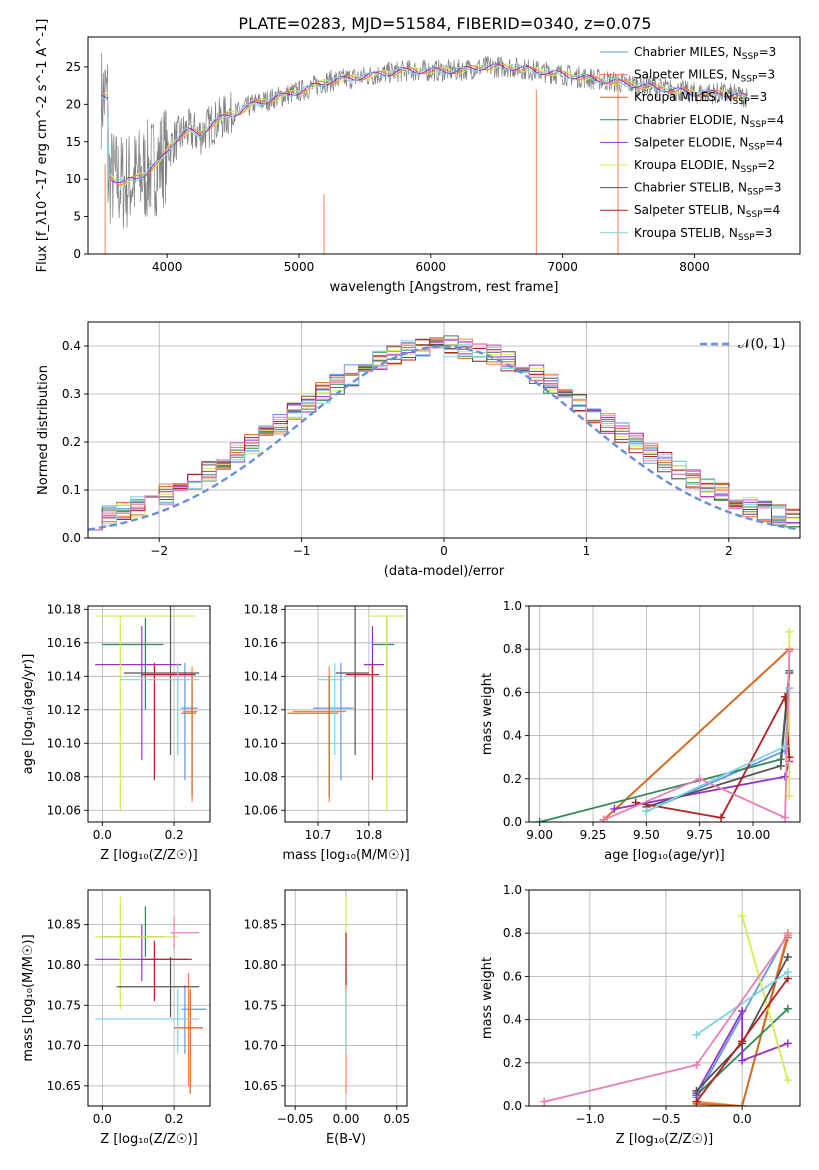 The image size is (819, 1170). What do you see at coordinates (71, 490) in the screenshot?
I see `y-tick-label: 0.1` at bounding box center [71, 490].